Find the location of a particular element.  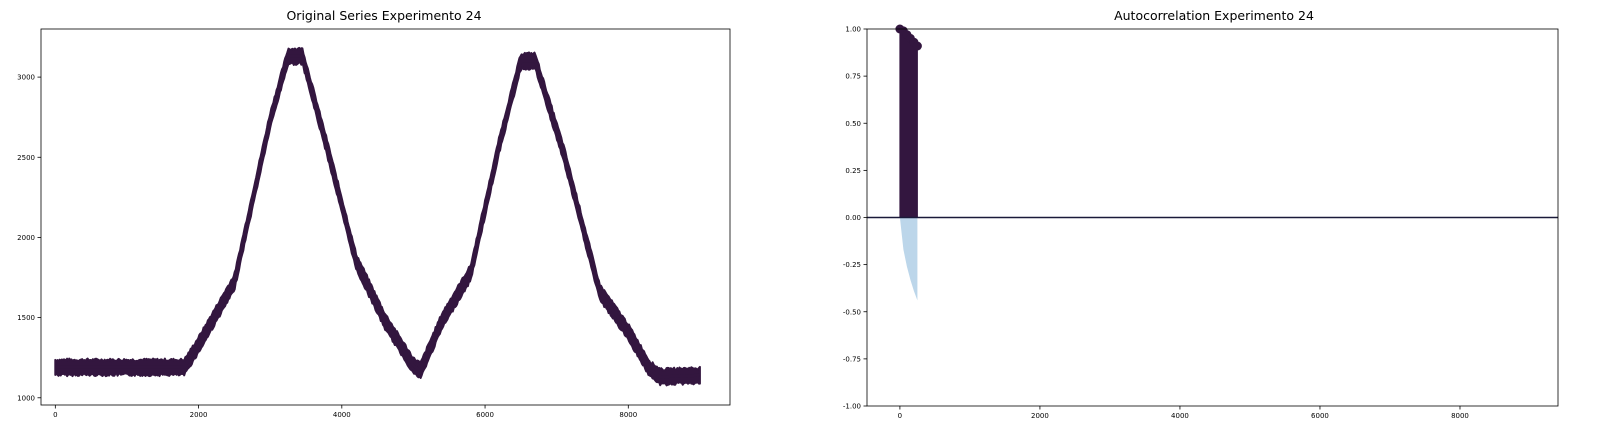

y-tick-label: -0.50 is located at coordinates (852, 312).